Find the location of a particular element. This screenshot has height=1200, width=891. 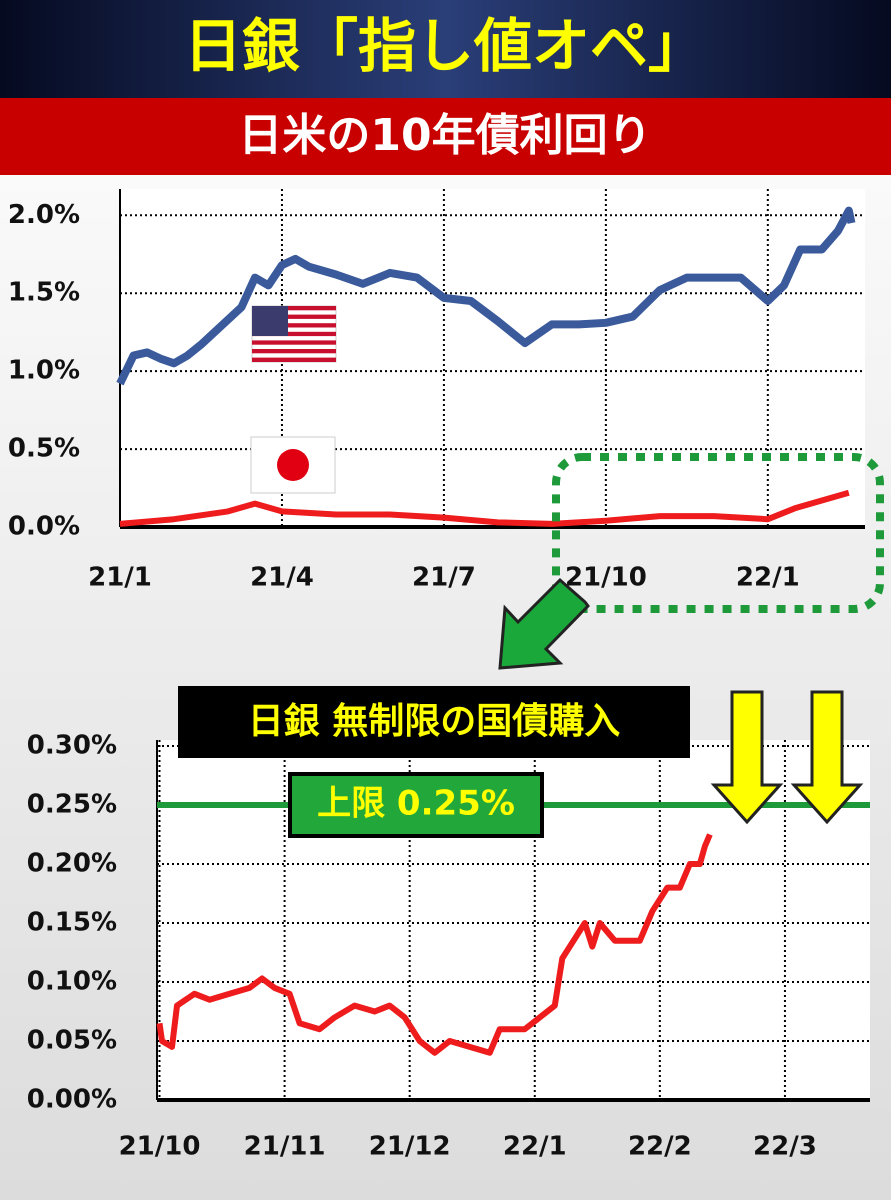

y-tick-label: 0.30% is located at coordinates (72, 746).